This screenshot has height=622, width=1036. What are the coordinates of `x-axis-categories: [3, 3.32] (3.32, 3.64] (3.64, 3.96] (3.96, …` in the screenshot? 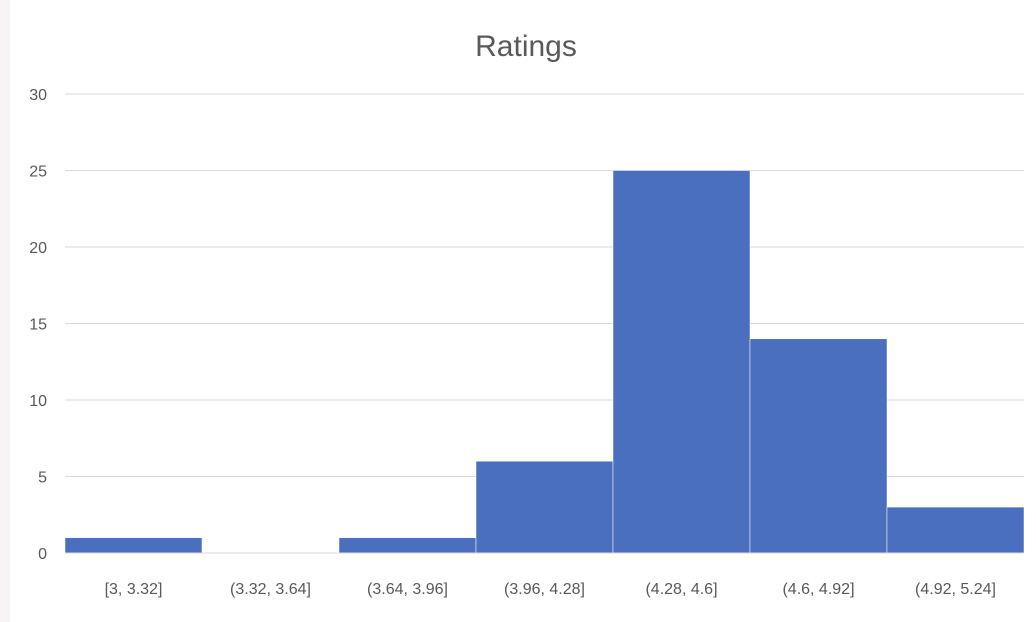 It's located at (550, 589).